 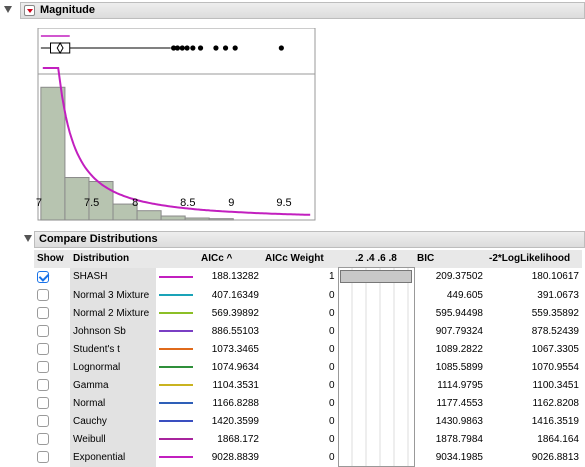 I want to click on distribution-name: Gamma, so click(x=113, y=385).